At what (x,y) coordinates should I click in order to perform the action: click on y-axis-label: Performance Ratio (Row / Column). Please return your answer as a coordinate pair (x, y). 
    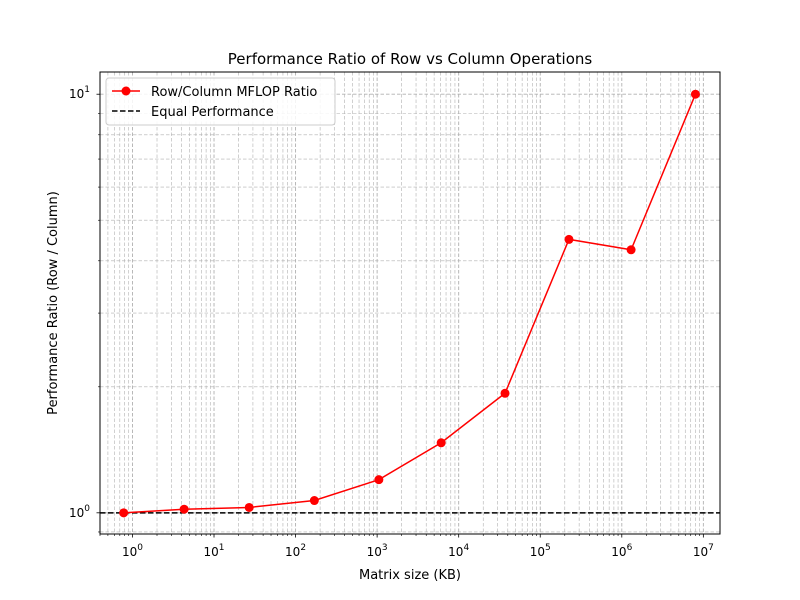
    Looking at the image, I should click on (53, 303).